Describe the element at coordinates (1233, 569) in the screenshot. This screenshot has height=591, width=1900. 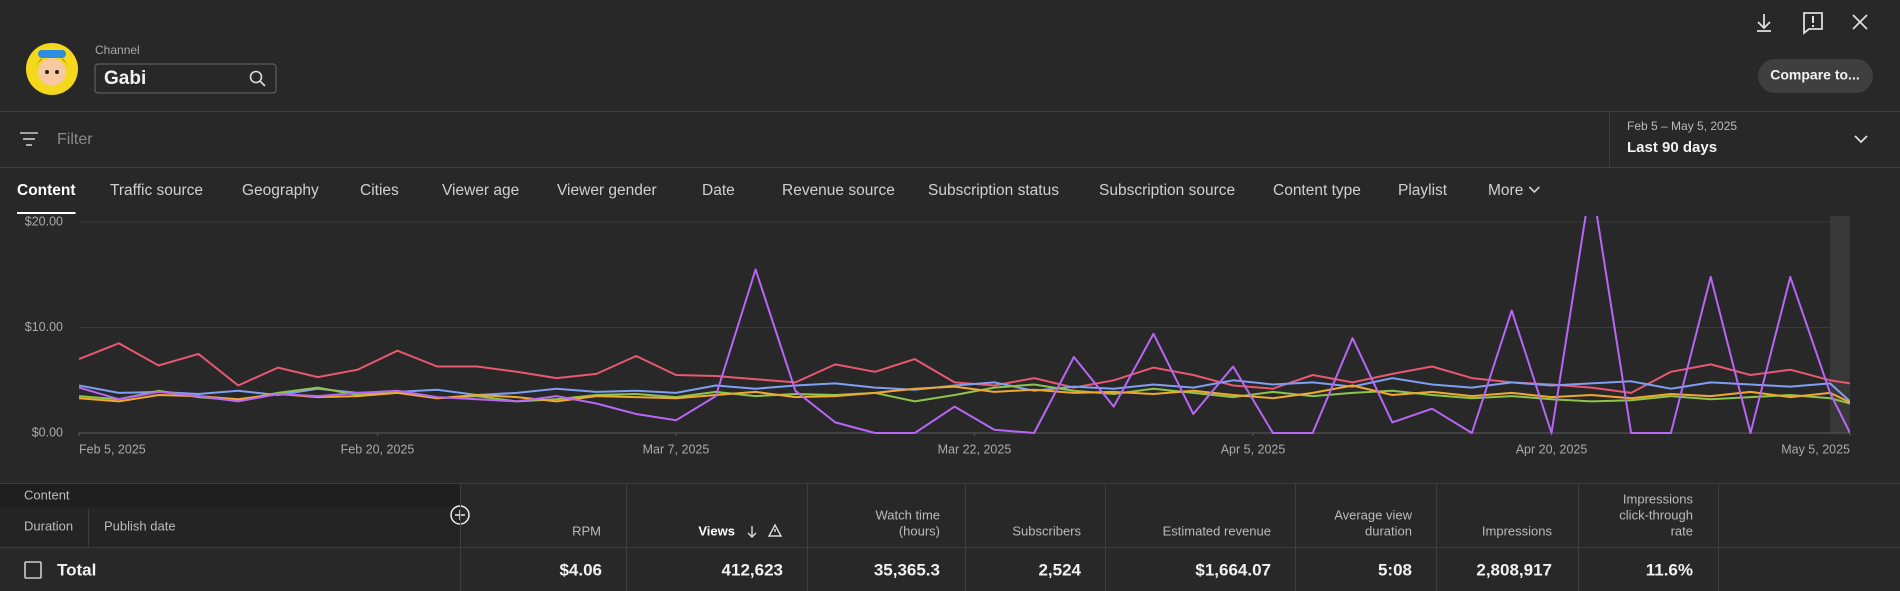
I see `total-value: $1,664.07` at that location.